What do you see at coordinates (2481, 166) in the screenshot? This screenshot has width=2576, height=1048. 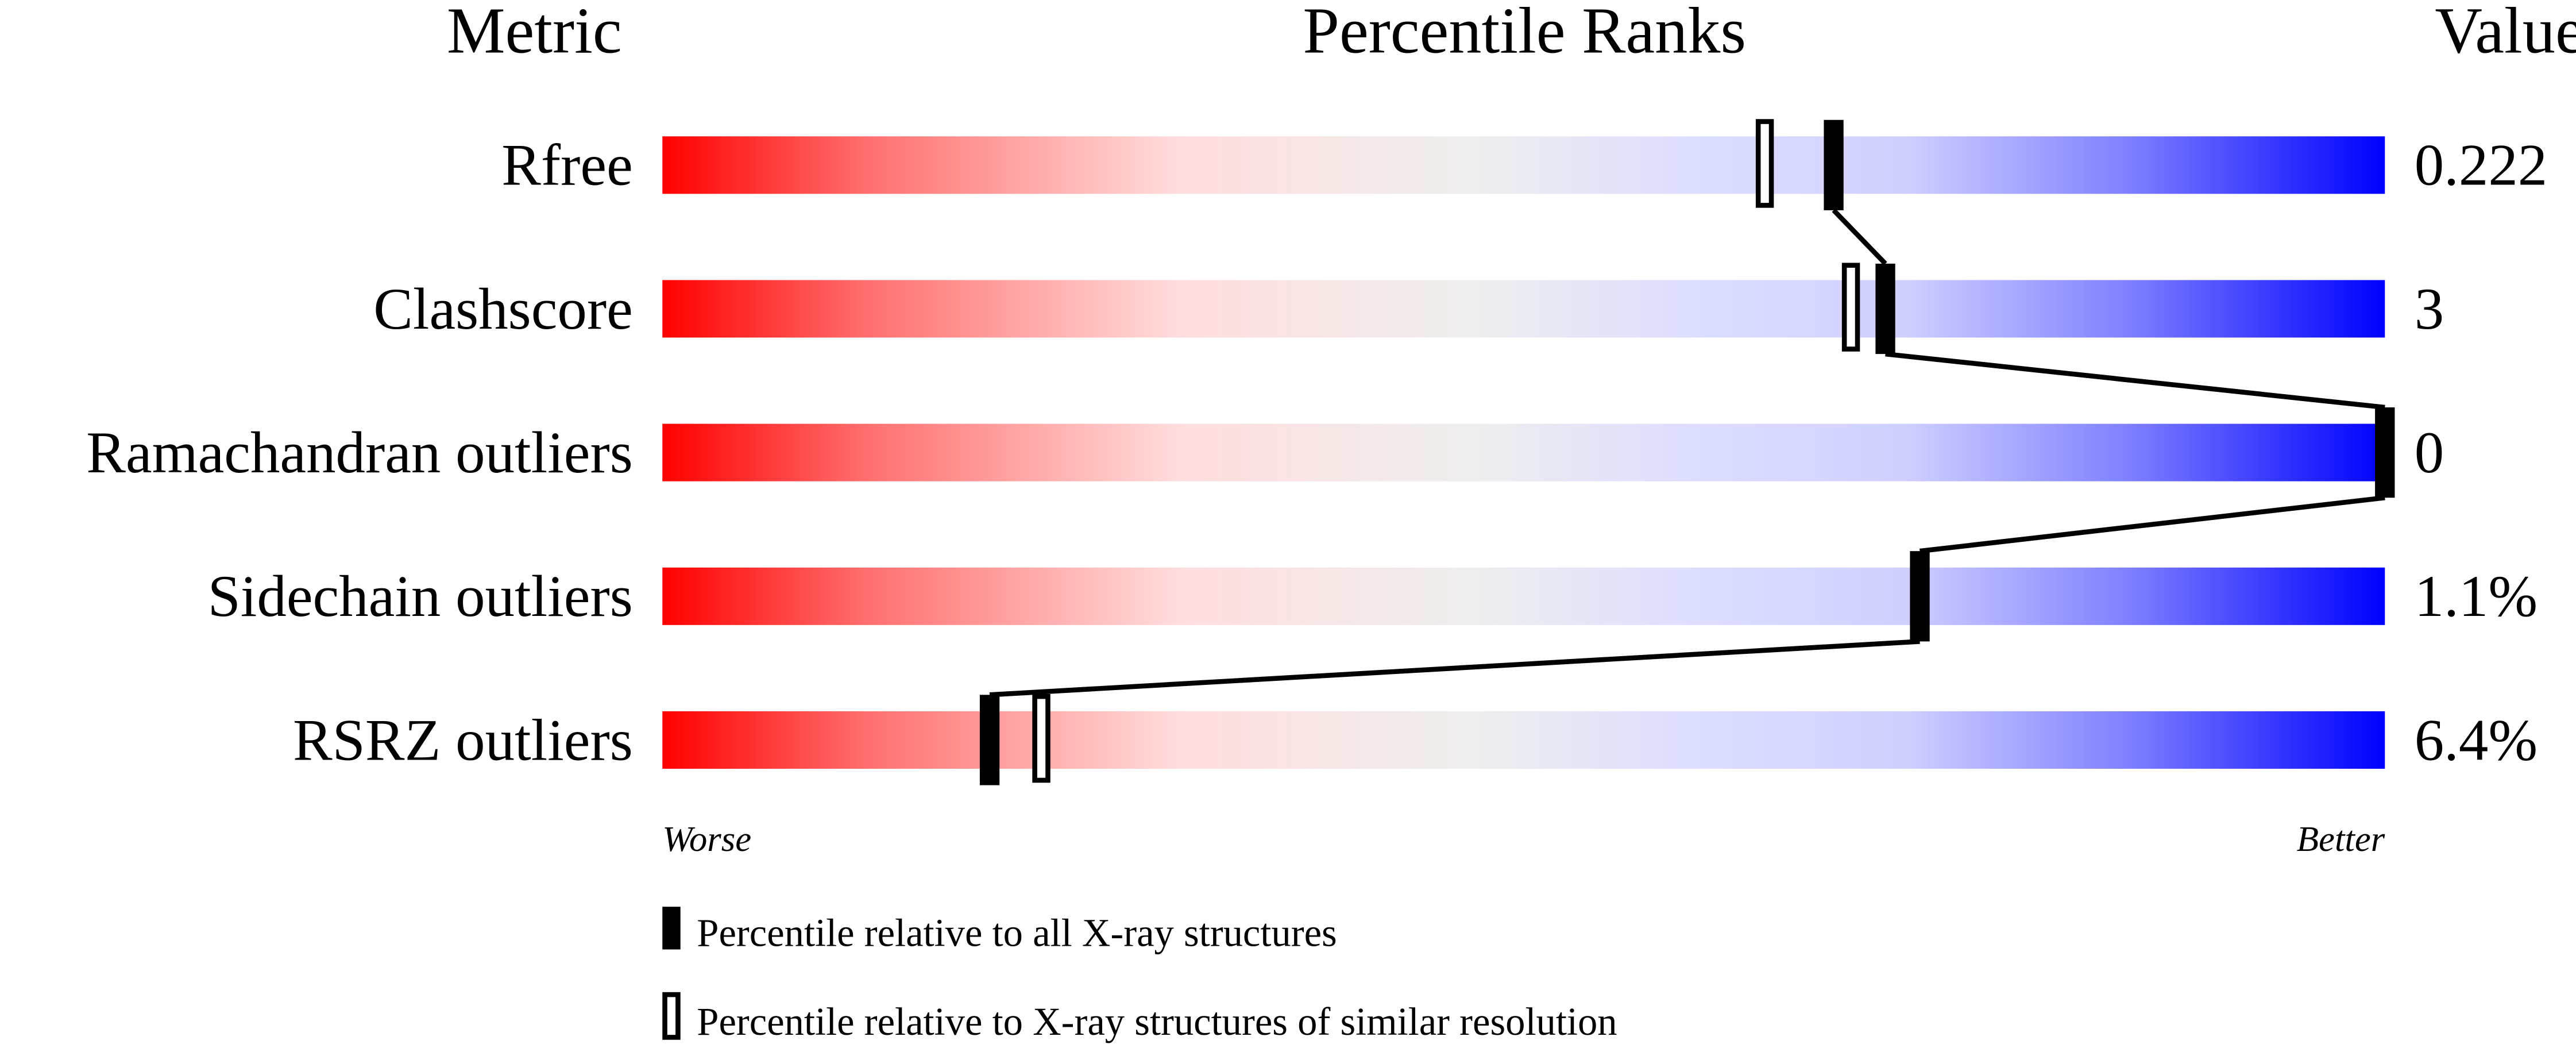 I see `metric-value: 0.222` at bounding box center [2481, 166].